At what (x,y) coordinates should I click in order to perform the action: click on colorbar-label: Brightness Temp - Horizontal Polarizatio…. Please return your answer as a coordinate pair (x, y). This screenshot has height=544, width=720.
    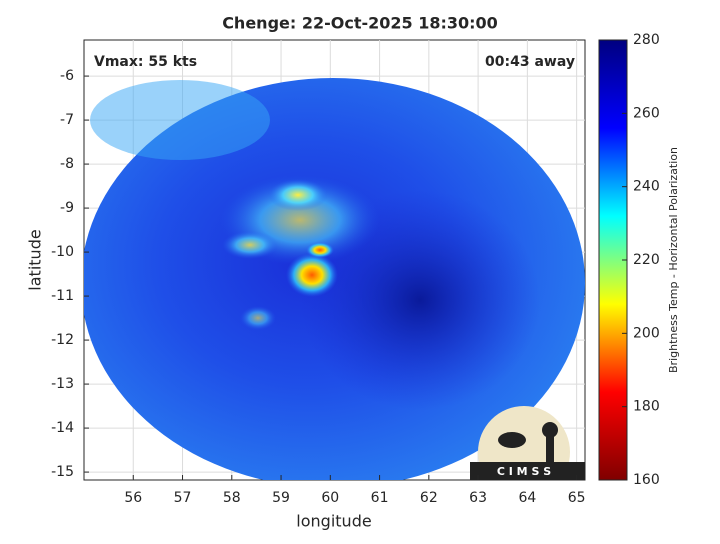
    Looking at the image, I should click on (673, 260).